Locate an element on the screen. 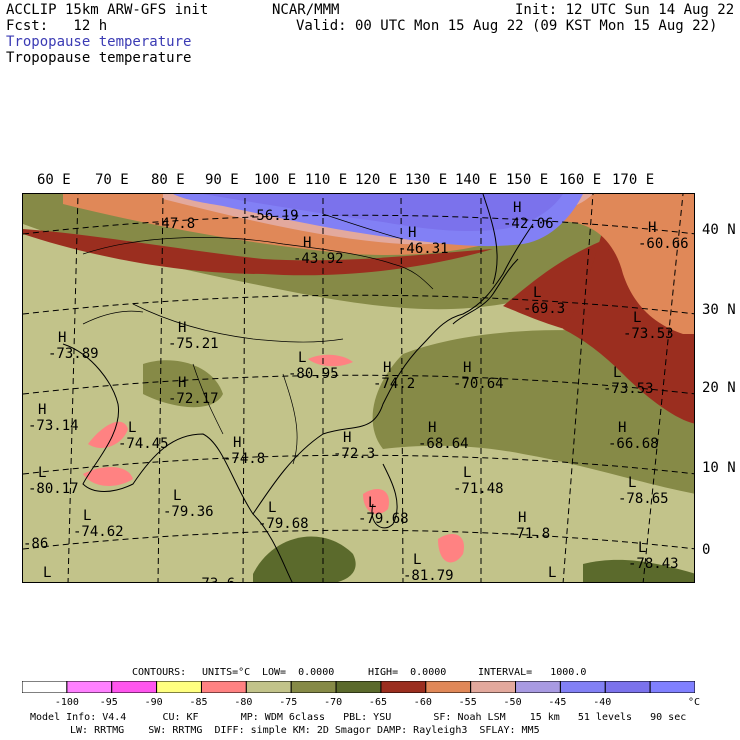 The height and width of the screenshot is (740, 740). color-bar-tick-label: -100 is located at coordinates (66, 702).